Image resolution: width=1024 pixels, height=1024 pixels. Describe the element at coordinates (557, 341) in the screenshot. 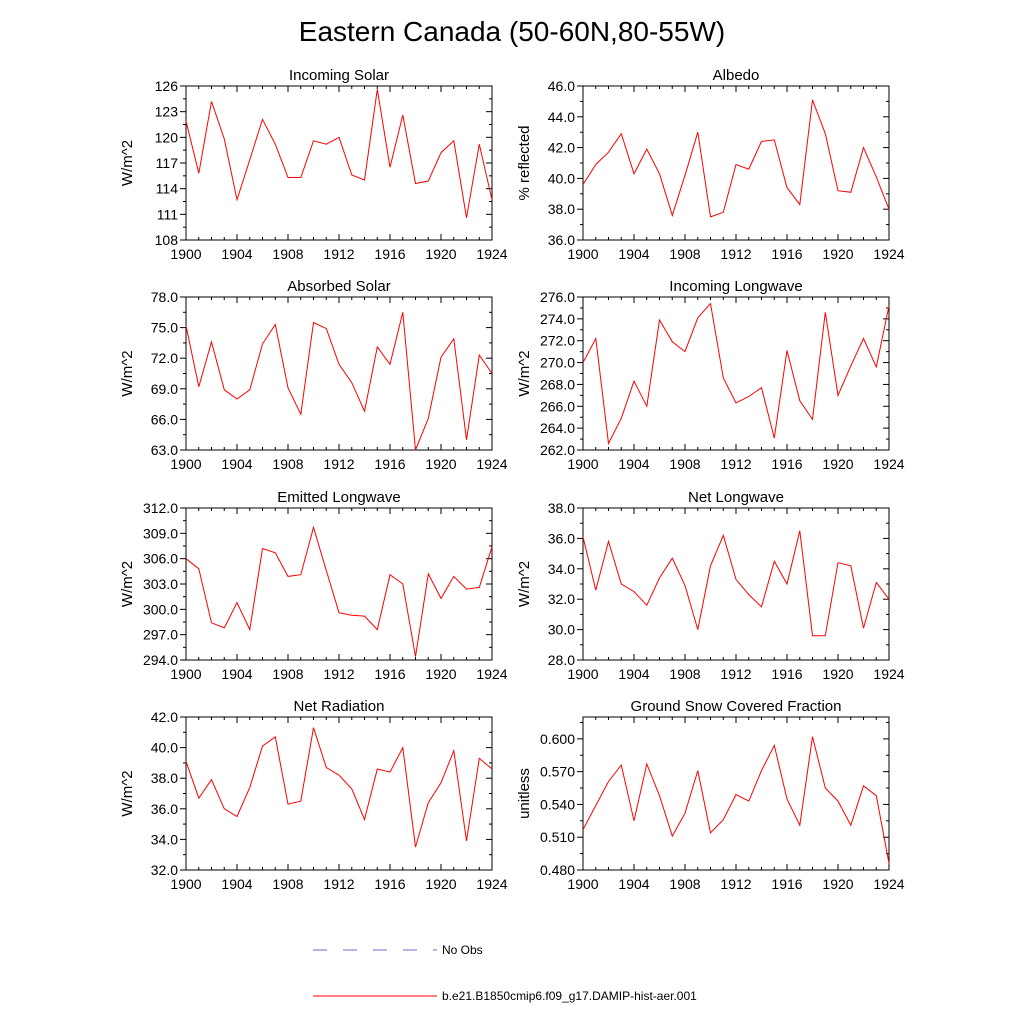

I see `y-tick-label: 272.0` at that location.